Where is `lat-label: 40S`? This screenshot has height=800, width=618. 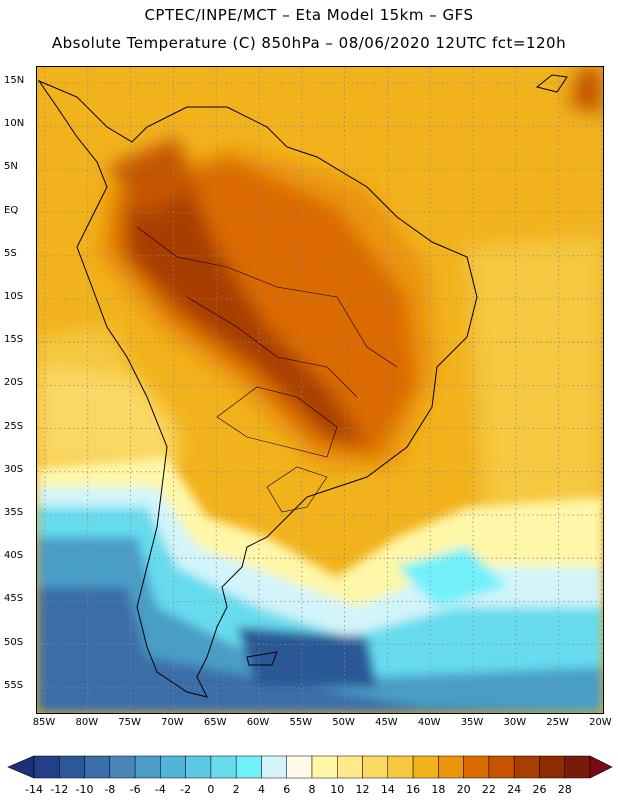 lat-label: 40S is located at coordinates (14, 556).